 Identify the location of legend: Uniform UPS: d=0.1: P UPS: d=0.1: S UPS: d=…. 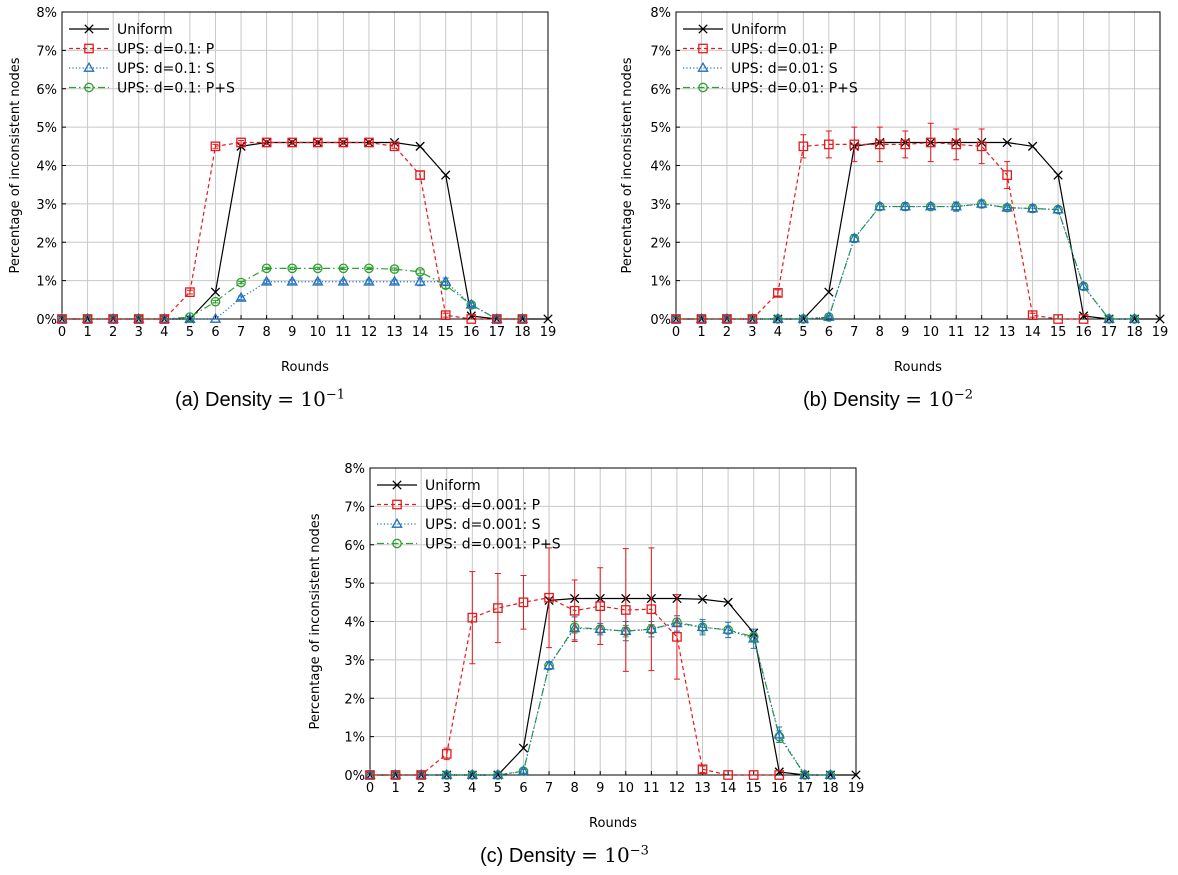
(152, 59).